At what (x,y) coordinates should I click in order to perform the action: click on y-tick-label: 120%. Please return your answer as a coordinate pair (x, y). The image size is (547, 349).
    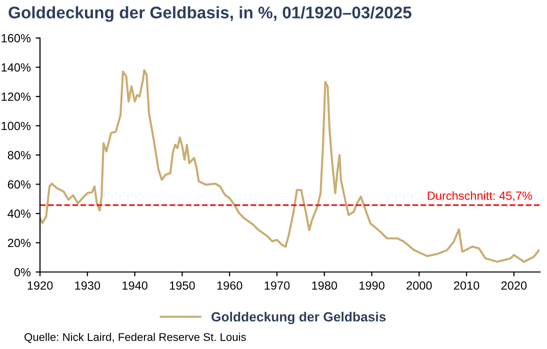
    Looking at the image, I should click on (16, 96).